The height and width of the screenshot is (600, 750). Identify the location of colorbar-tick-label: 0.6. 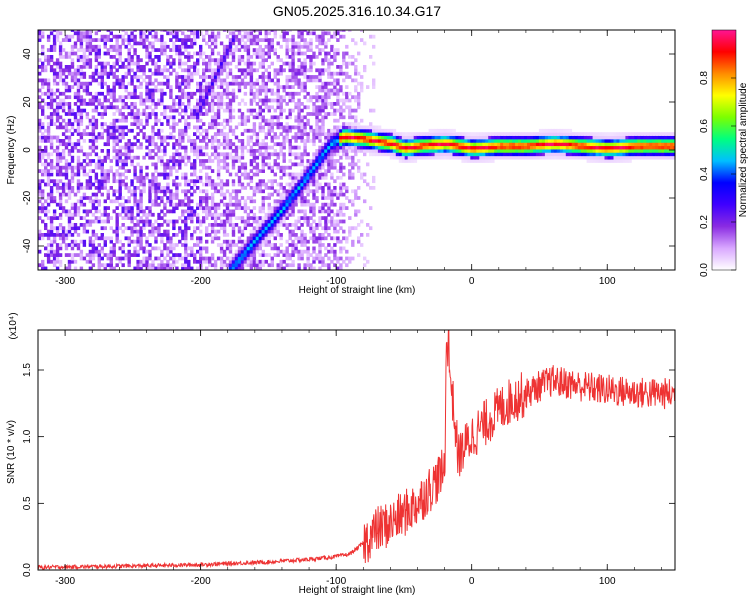
(704, 126).